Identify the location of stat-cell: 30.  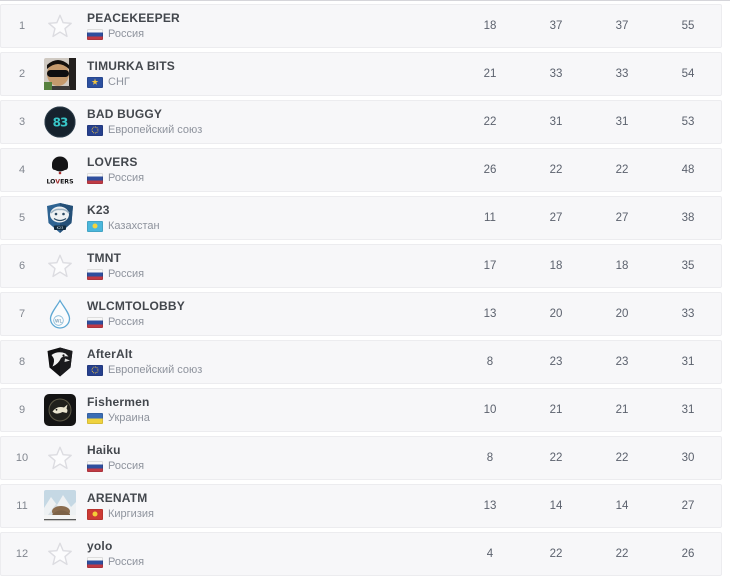
(688, 458).